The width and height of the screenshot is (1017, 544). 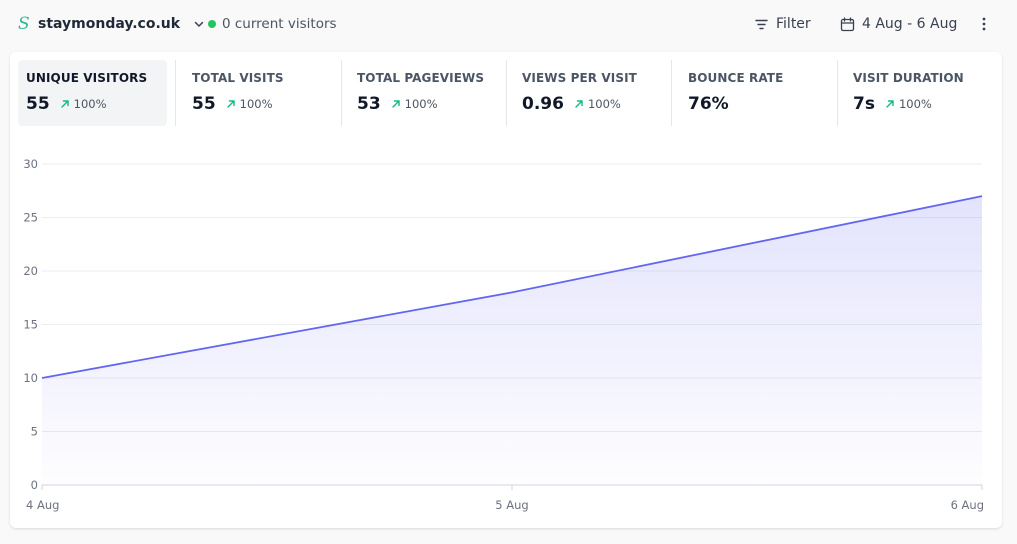 What do you see at coordinates (369, 104) in the screenshot?
I see `stat-value: 53` at bounding box center [369, 104].